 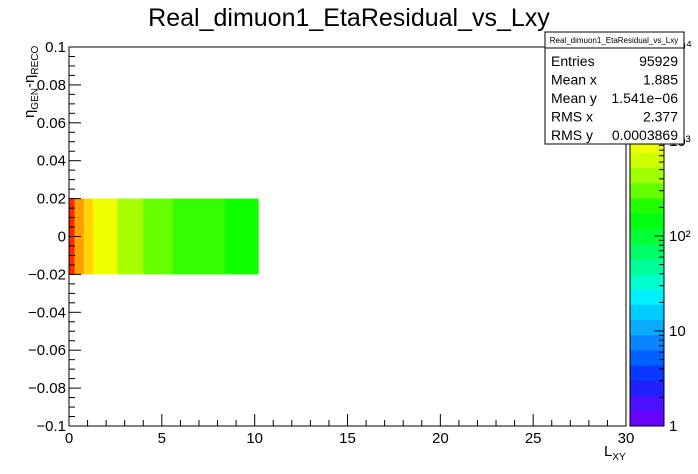 I want to click on x-axis-label: LXY, so click(x=615, y=453).